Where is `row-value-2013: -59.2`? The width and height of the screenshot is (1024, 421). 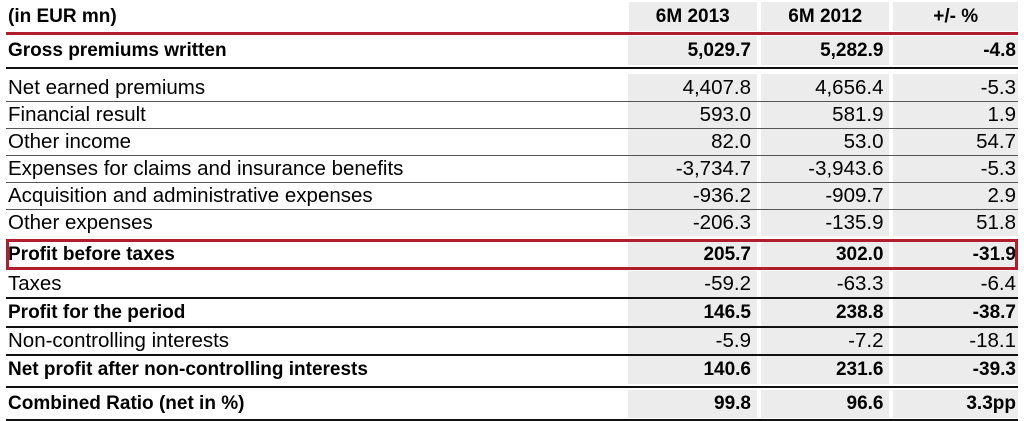
row-value-2013: -59.2 is located at coordinates (692, 284).